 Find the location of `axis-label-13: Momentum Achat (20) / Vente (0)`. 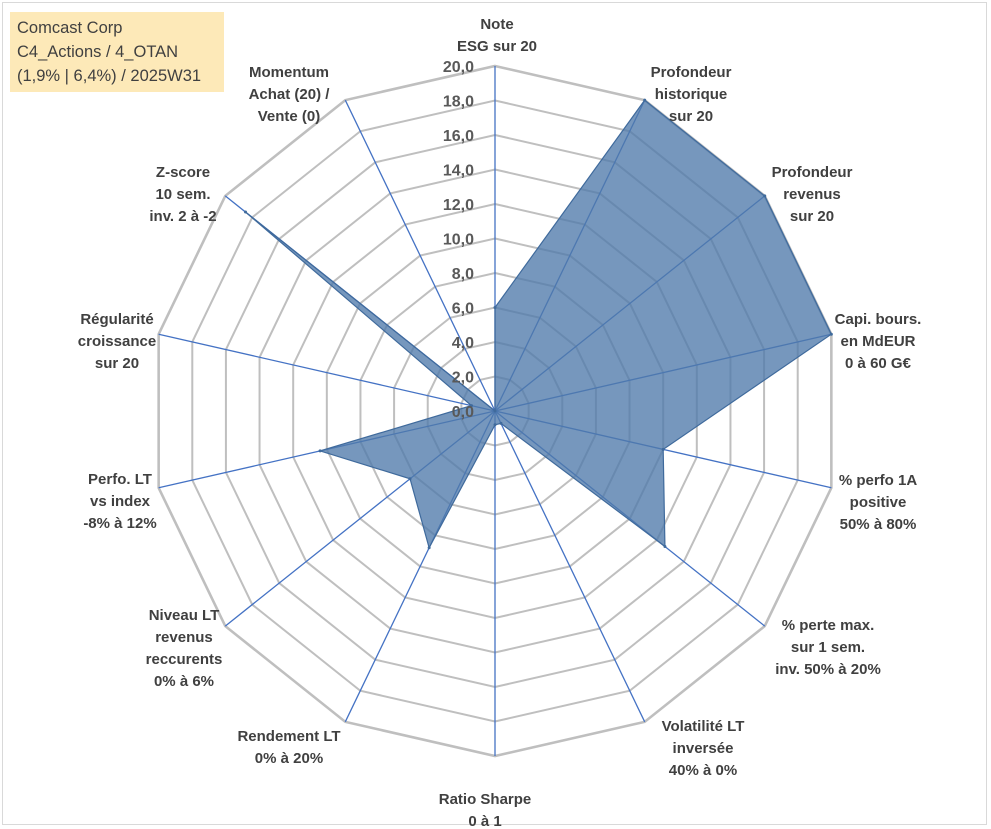

axis-label-13: Momentum Achat (20) / Vente (0) is located at coordinates (290, 94).